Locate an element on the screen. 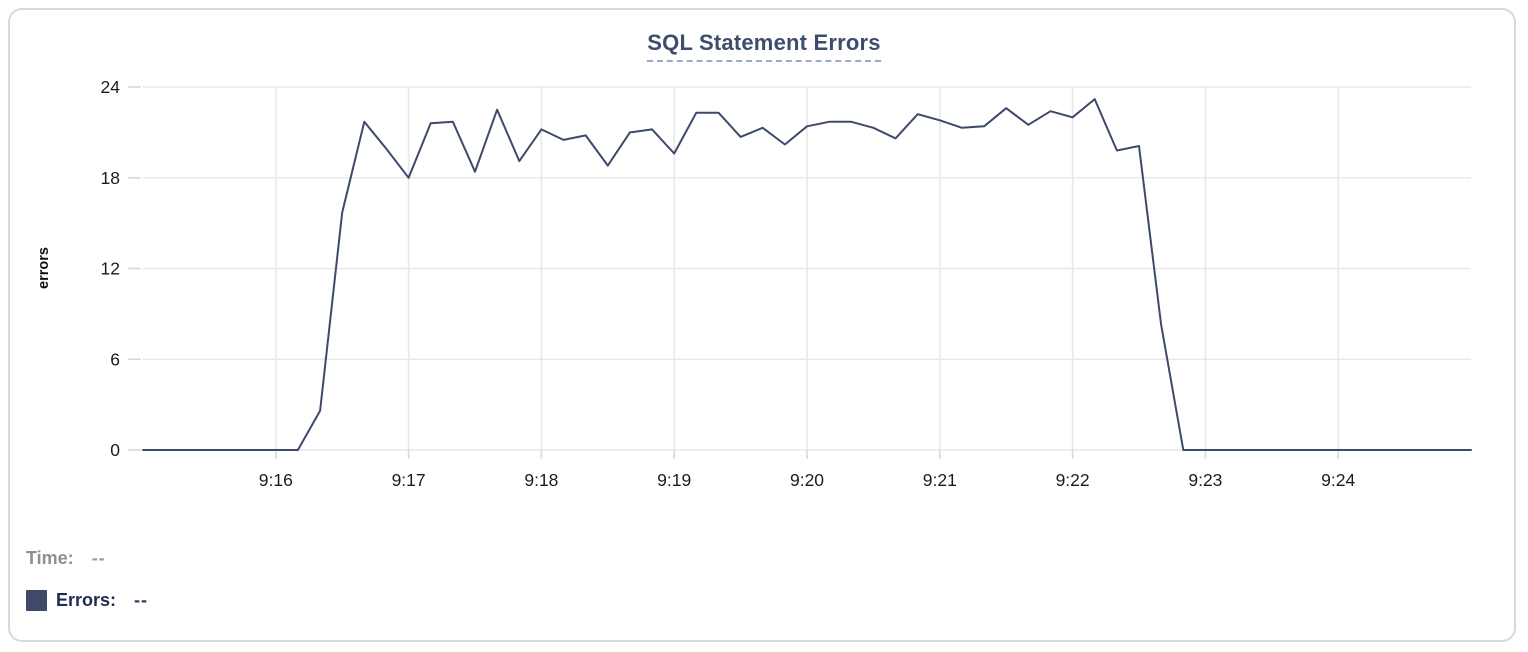 The width and height of the screenshot is (1528, 652). tooltip-readout: Time: -- Errors: -- is located at coordinates (87, 588).